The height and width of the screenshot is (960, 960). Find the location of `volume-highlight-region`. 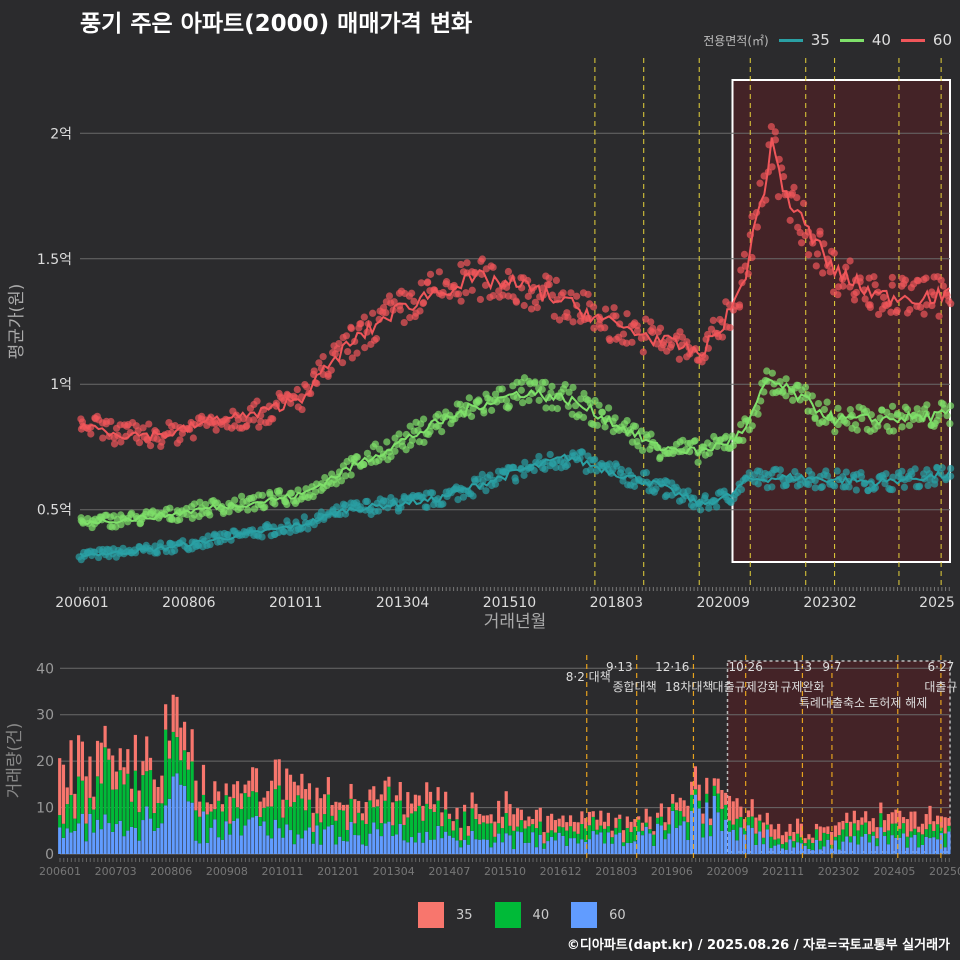

volume-highlight-region is located at coordinates (838, 756).